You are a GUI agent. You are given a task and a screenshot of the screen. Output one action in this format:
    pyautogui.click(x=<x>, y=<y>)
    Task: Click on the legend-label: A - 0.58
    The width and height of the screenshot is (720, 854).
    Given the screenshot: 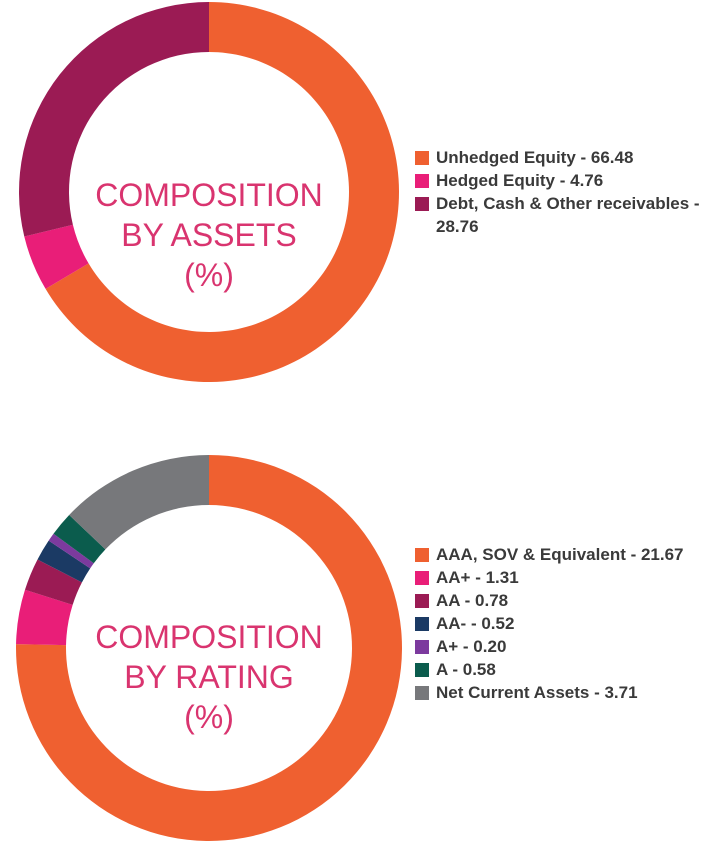 What is the action you would take?
    pyautogui.click(x=466, y=669)
    